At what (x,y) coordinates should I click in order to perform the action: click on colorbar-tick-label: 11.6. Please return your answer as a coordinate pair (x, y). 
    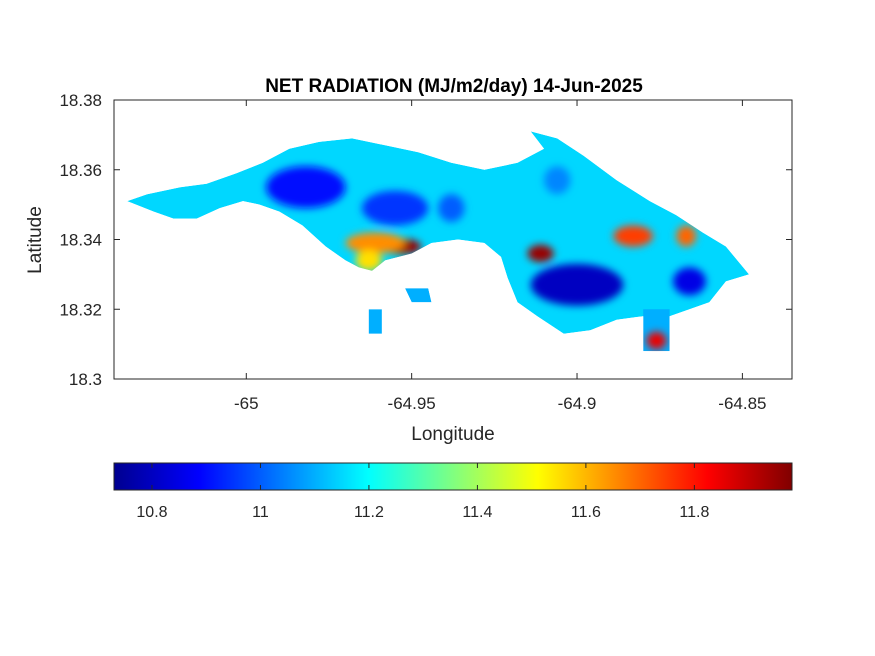
    Looking at the image, I should click on (586, 512).